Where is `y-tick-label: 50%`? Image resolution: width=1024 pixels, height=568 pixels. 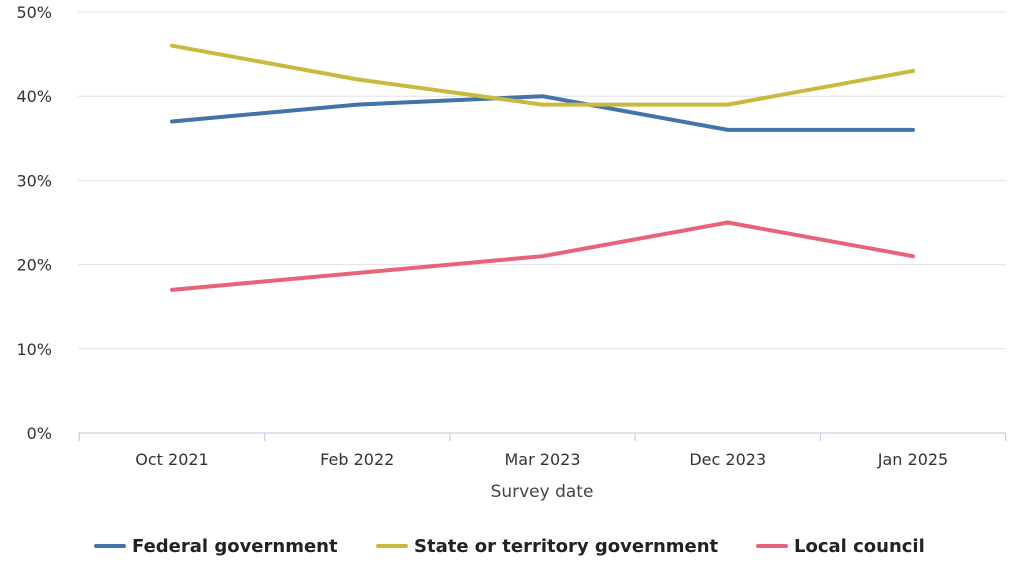
y-tick-label: 50% is located at coordinates (34, 12).